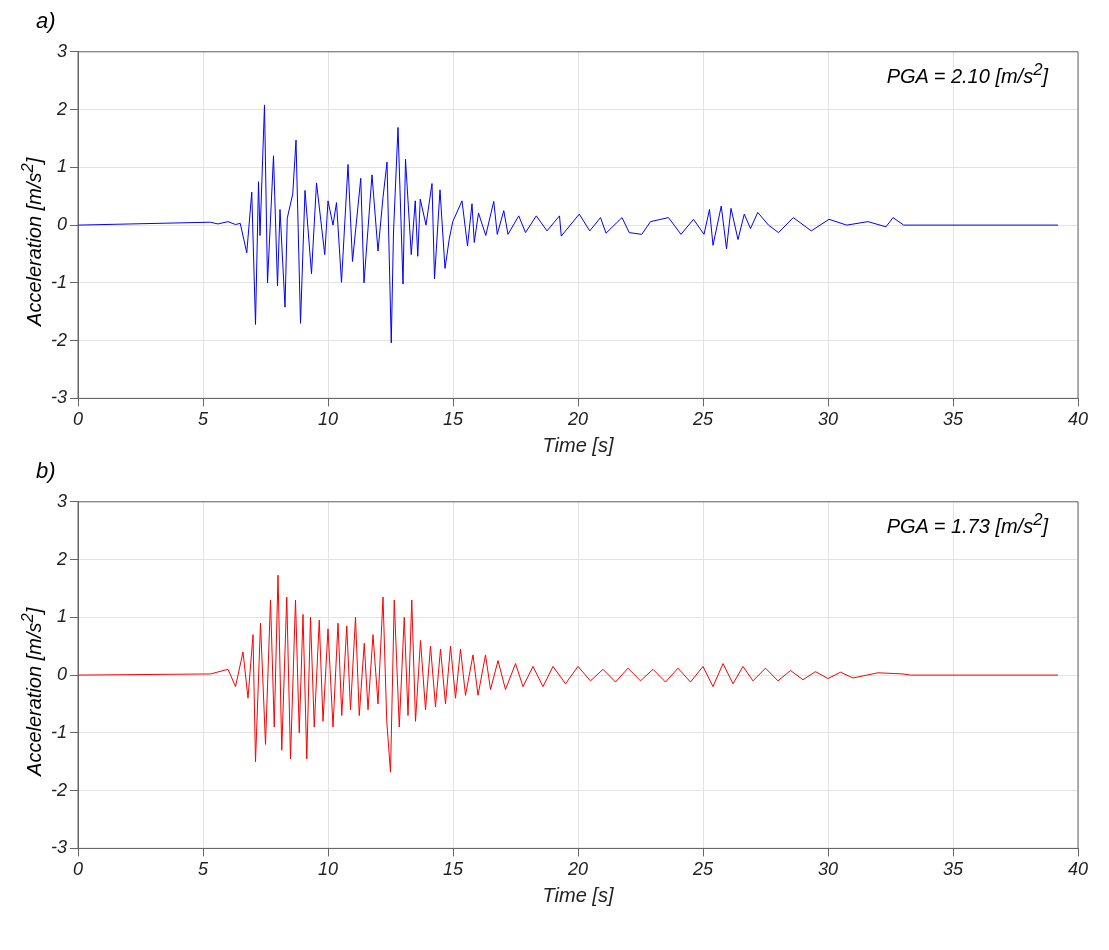  What do you see at coordinates (967, 74) in the screenshot?
I see `annotation: PGA = 2.10 [m/s$^{2}$]` at bounding box center [967, 74].